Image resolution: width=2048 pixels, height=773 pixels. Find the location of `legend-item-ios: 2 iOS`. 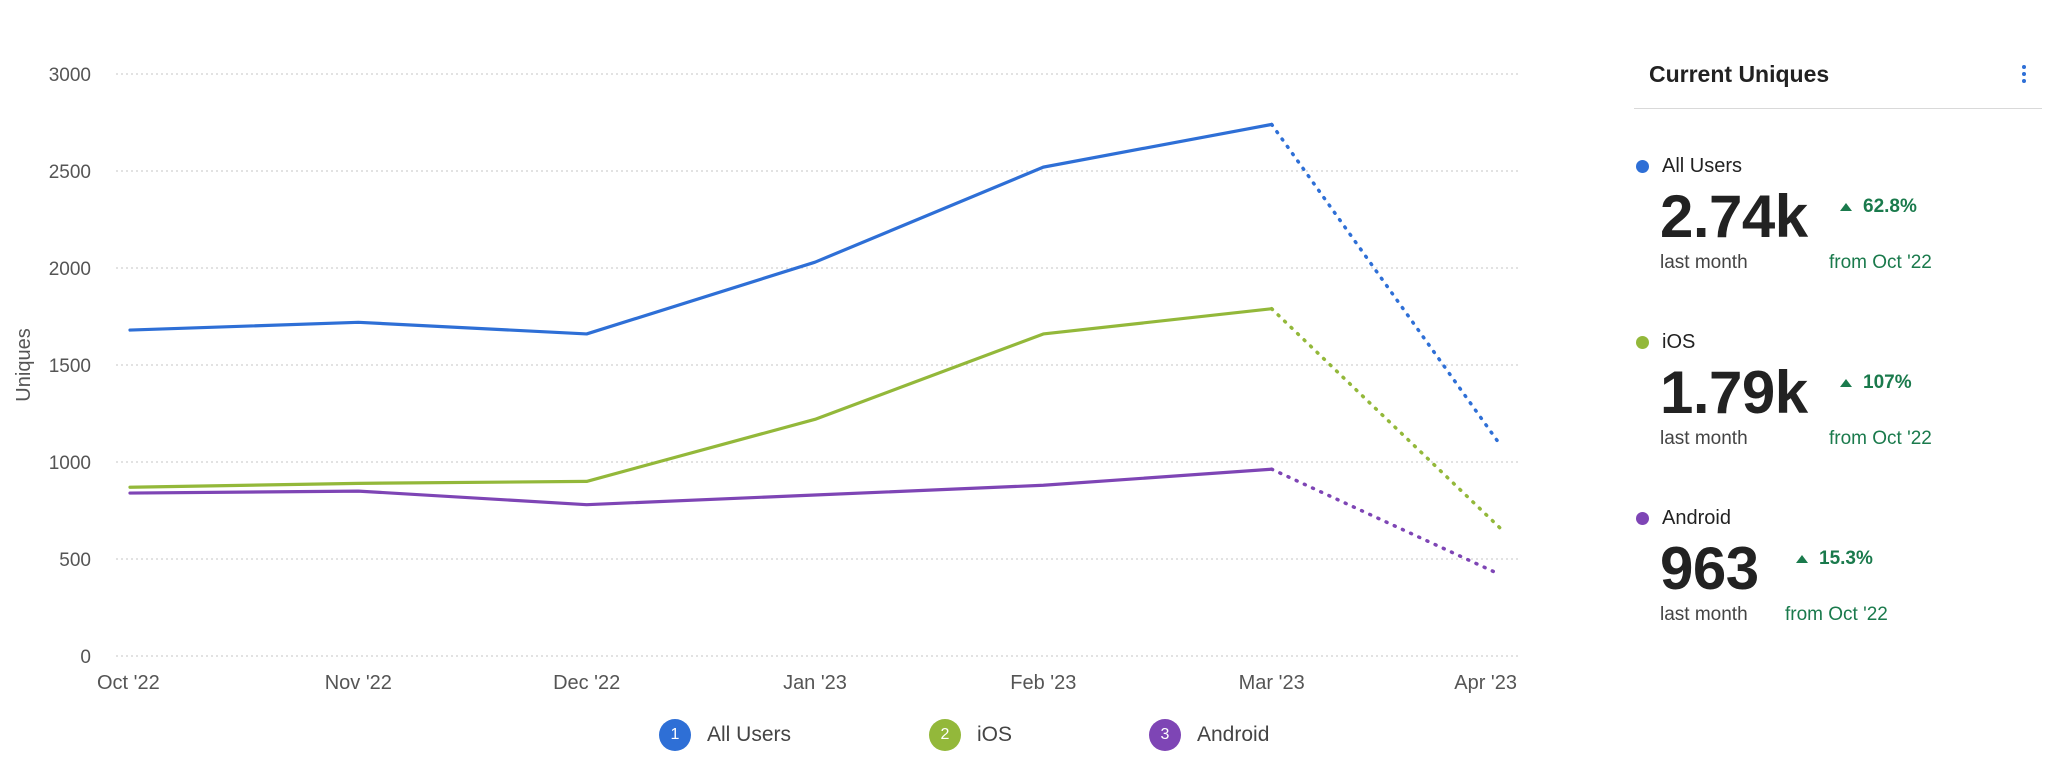

legend-item-ios: 2 iOS is located at coordinates (970, 735).